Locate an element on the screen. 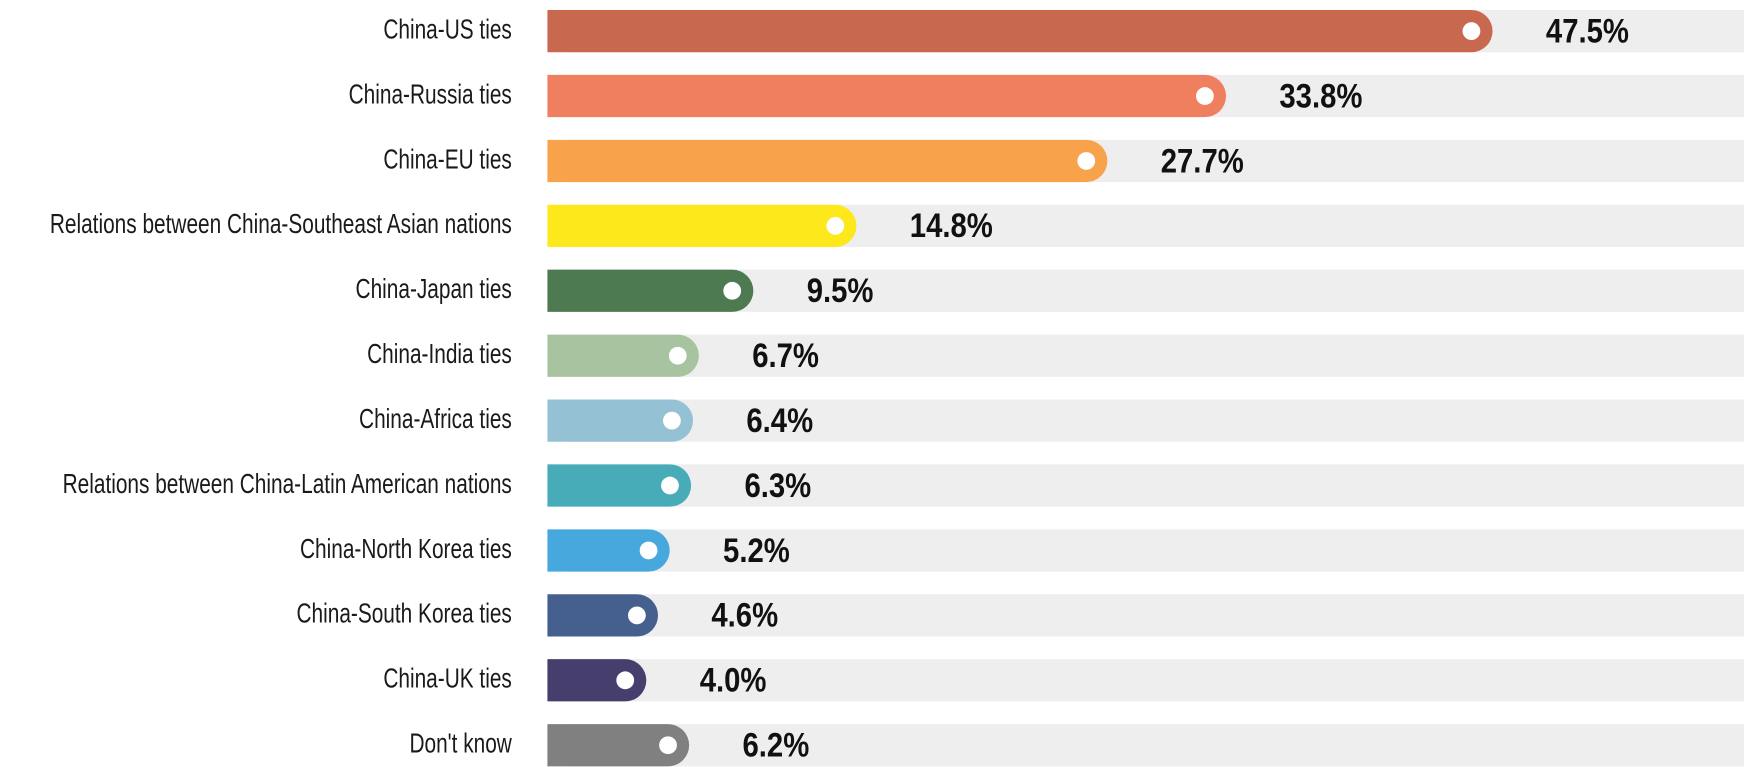  category-label-group: China-North Korea ties is located at coordinates (406, 549).